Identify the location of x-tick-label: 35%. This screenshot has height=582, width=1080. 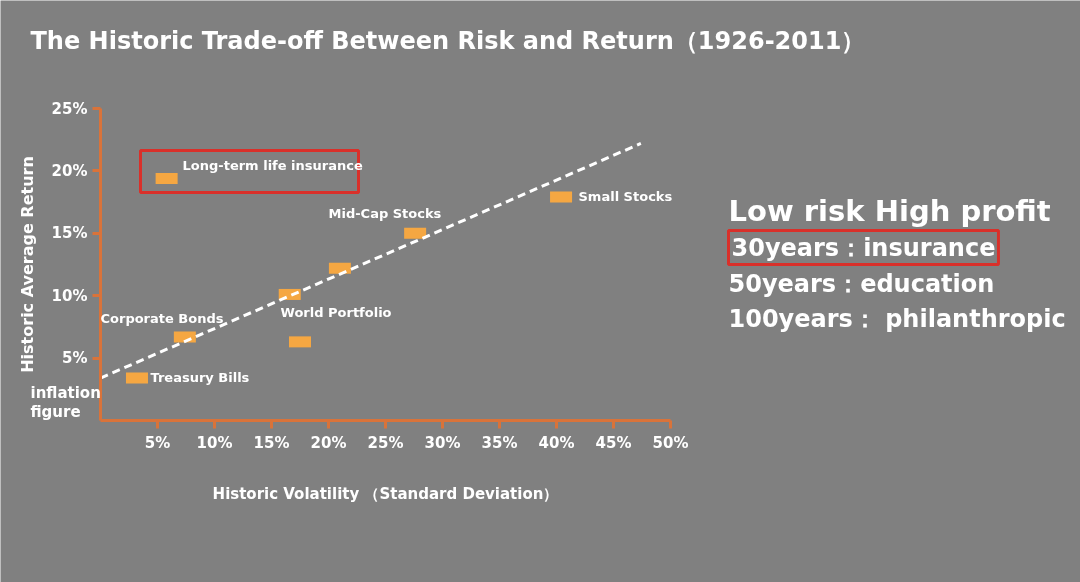
(499, 442).